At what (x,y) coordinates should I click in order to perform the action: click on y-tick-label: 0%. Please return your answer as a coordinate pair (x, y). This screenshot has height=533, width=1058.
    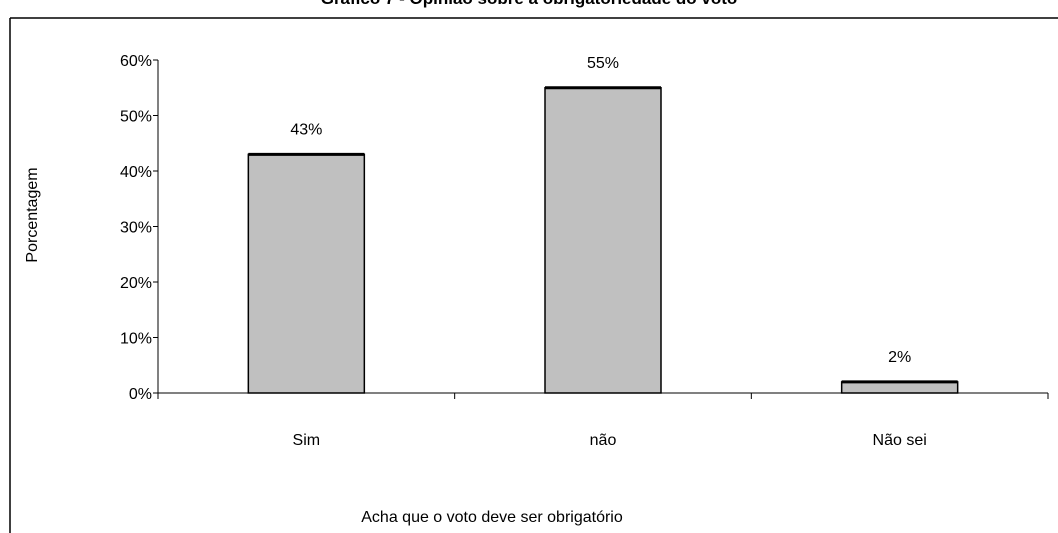
    Looking at the image, I should click on (140, 394).